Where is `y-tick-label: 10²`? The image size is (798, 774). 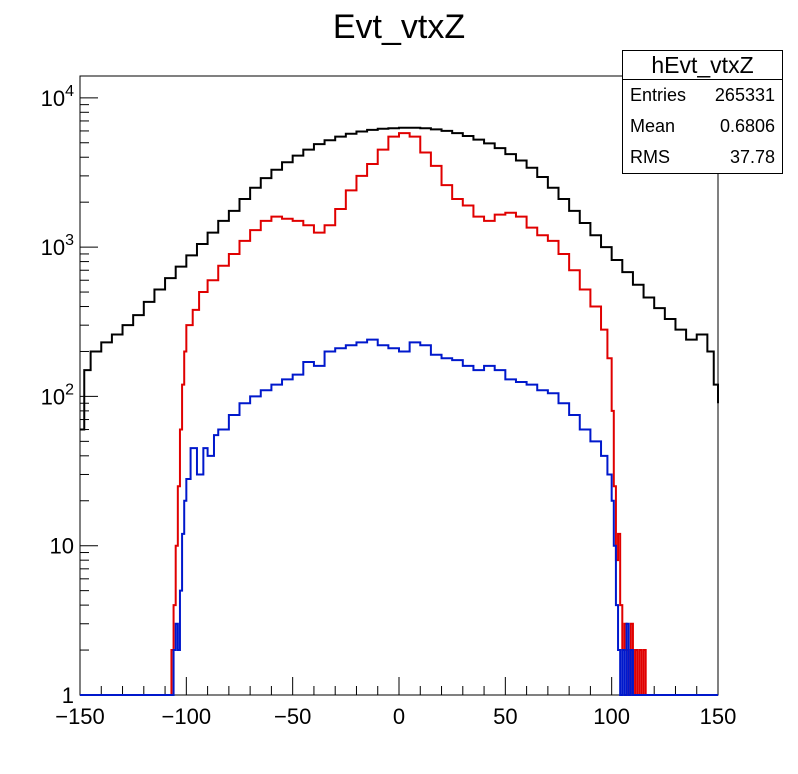
y-tick-label: 10² is located at coordinates (57, 395).